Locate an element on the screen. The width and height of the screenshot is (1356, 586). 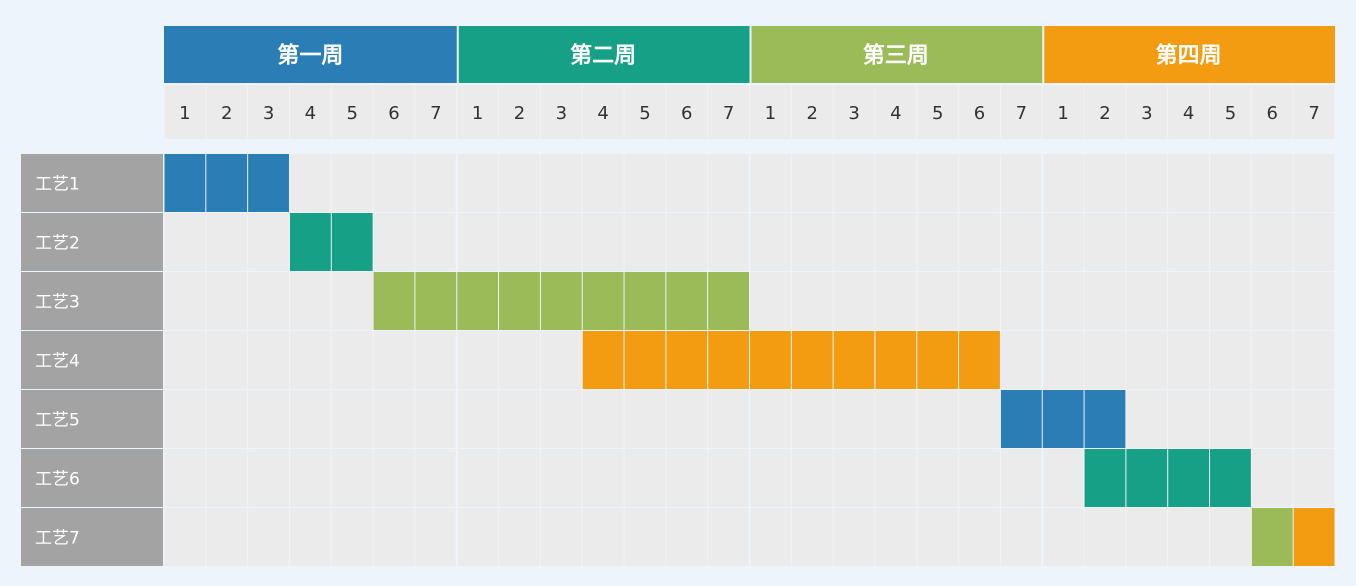
day-header-label: 5 is located at coordinates (644, 113).